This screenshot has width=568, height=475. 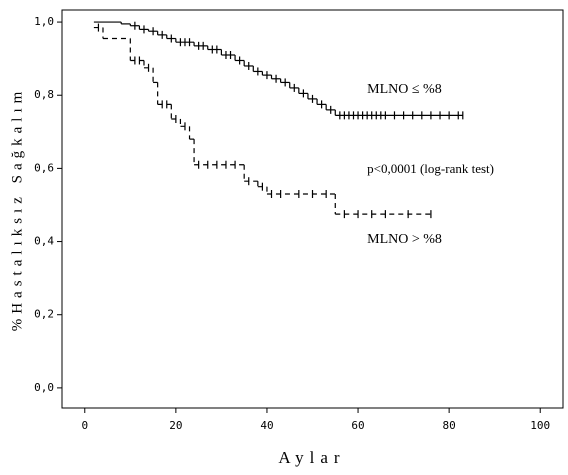 What do you see at coordinates (404, 239) in the screenshot?
I see `series-label: MLNO > %8` at bounding box center [404, 239].